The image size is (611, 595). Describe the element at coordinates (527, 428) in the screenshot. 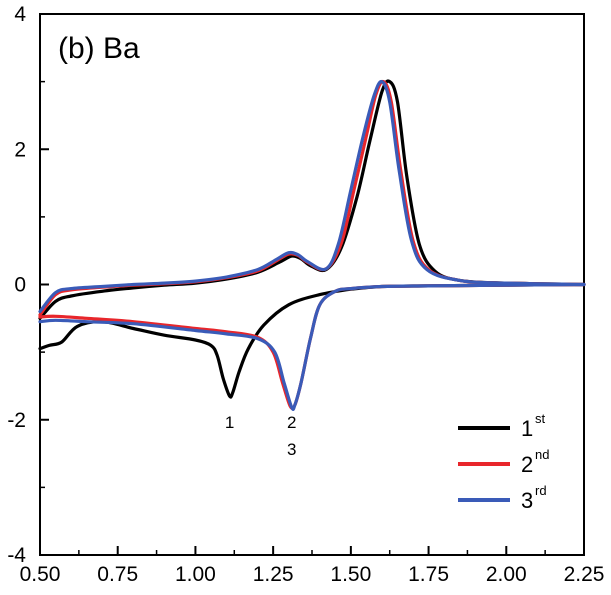

I see `legend-label: 1` at that location.